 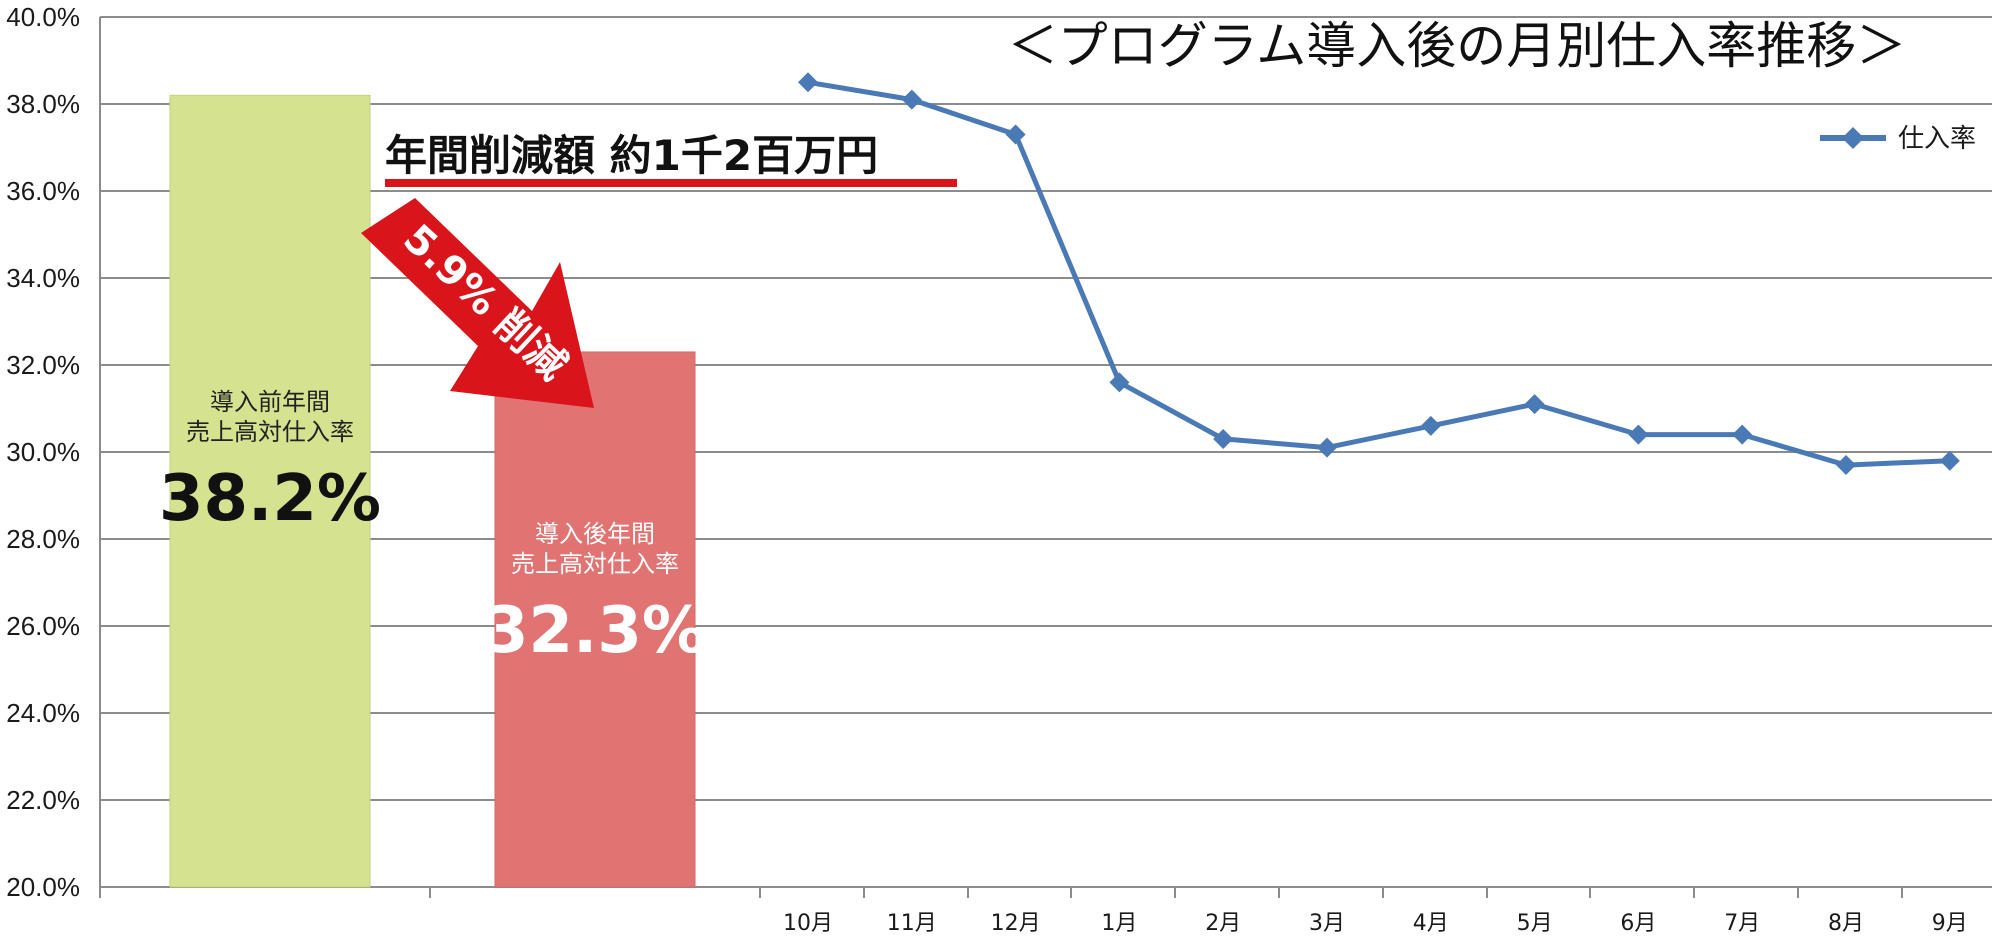 What do you see at coordinates (671, 183) in the screenshot?
I see `savings-underline` at bounding box center [671, 183].